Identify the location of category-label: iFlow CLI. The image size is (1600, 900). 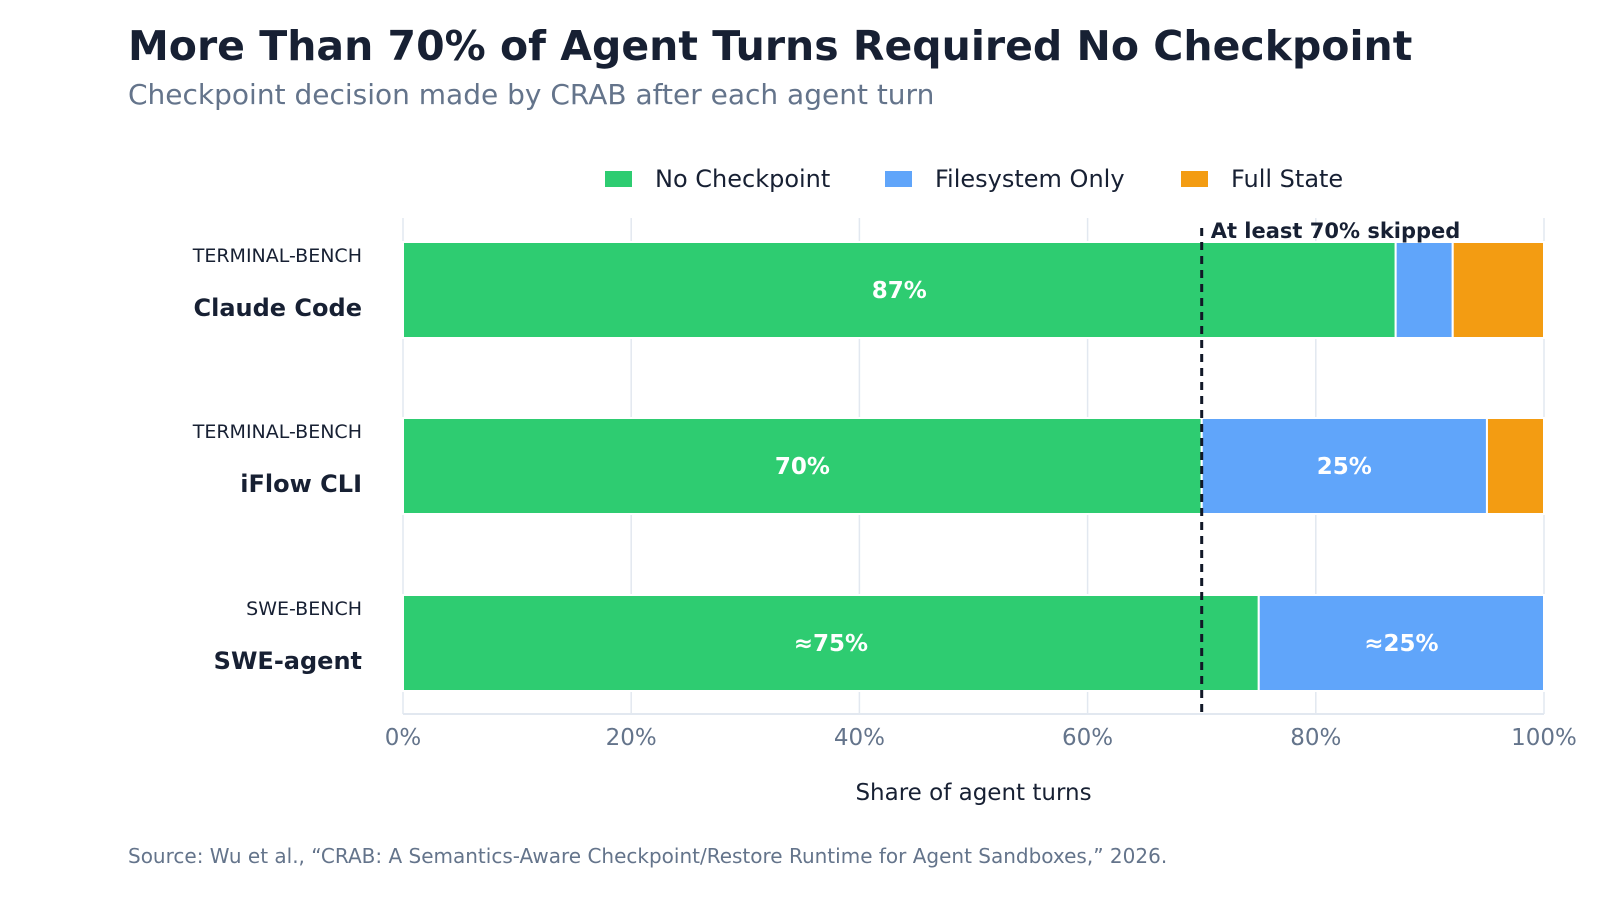
(301, 484).